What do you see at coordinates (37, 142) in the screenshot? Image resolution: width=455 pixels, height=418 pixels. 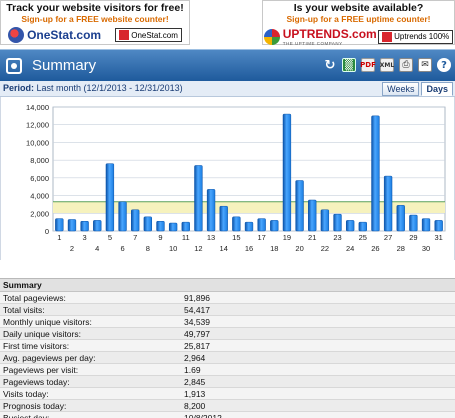 I see `y-tick-label: 10,000` at bounding box center [37, 142].